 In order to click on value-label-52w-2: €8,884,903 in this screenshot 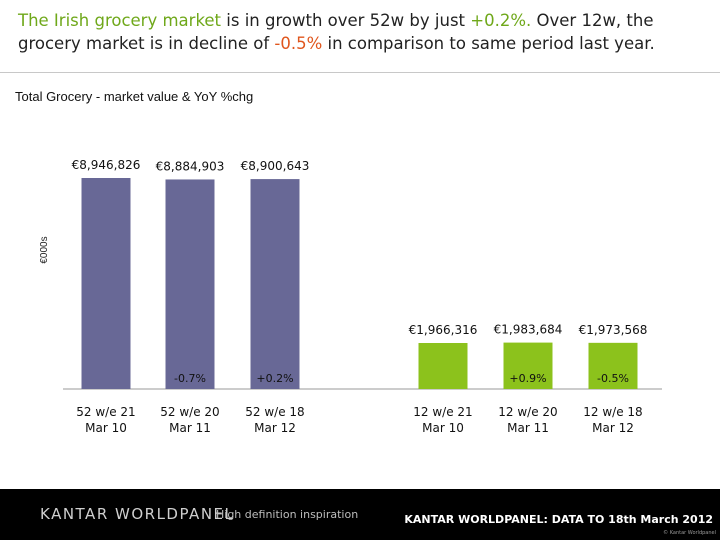, I will do `click(190, 166)`.